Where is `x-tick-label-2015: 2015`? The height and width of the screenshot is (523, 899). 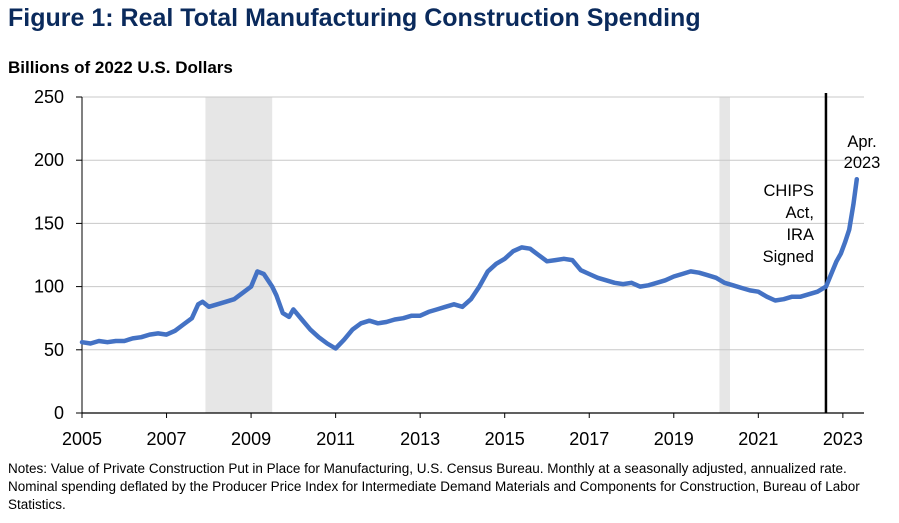 x-tick-label-2015: 2015 is located at coordinates (505, 439).